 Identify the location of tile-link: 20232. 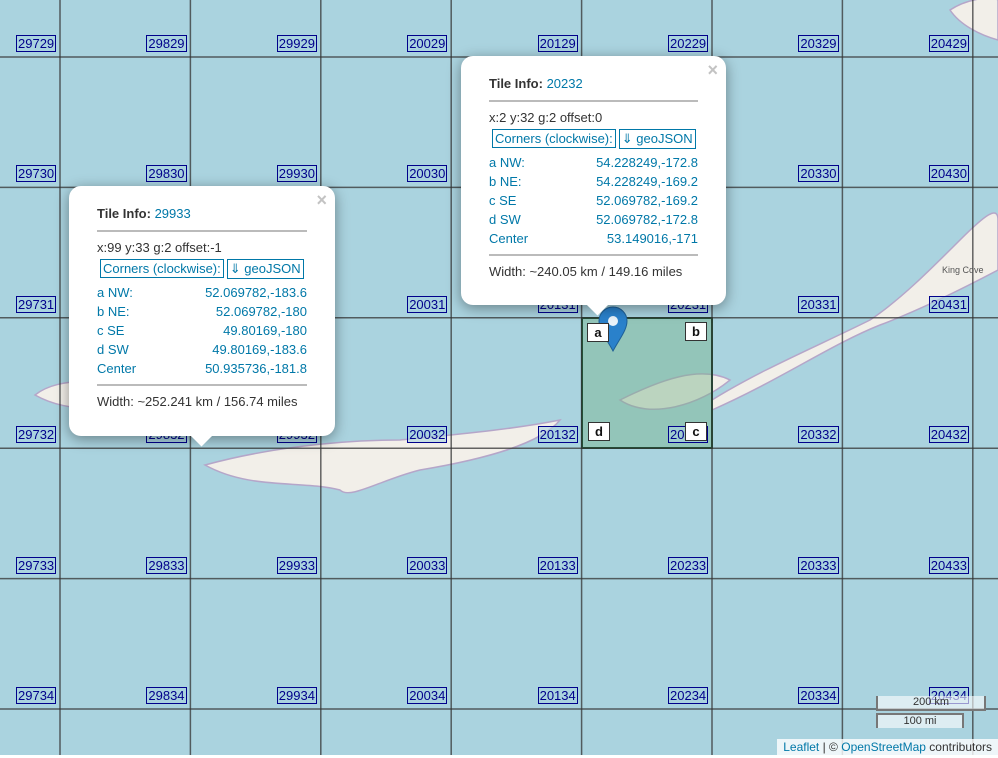
(564, 83).